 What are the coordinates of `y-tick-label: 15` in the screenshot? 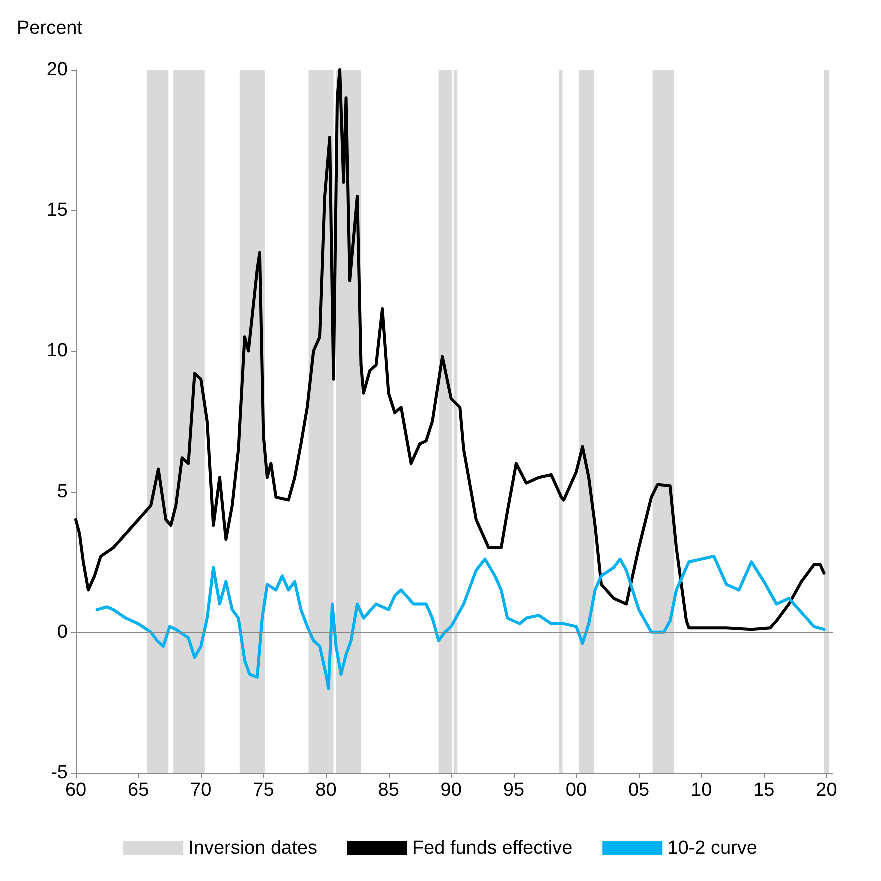 It's located at (57, 211).